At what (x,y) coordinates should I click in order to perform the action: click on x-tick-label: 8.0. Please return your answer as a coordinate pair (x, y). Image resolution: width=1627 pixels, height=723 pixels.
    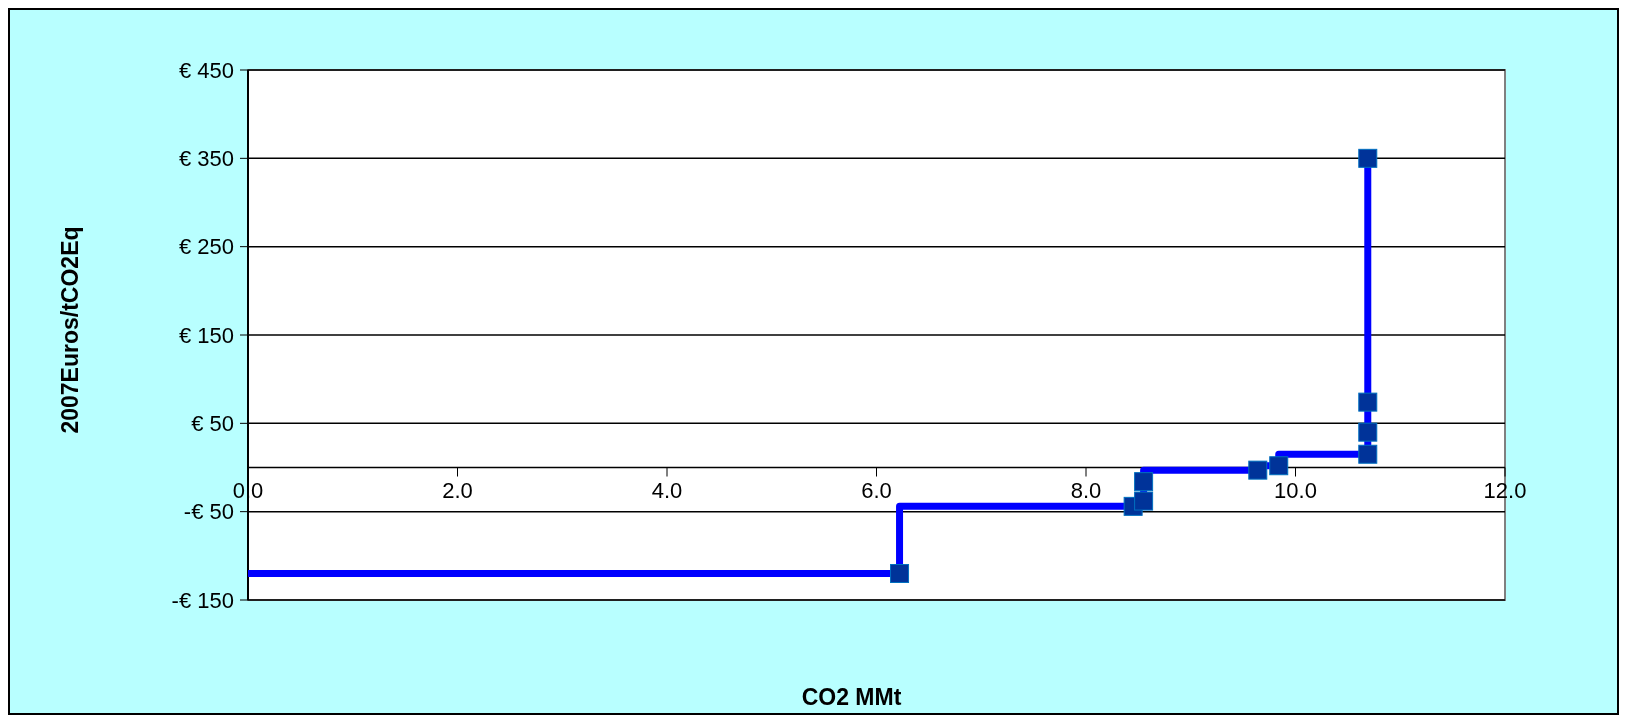
    Looking at the image, I should click on (1086, 490).